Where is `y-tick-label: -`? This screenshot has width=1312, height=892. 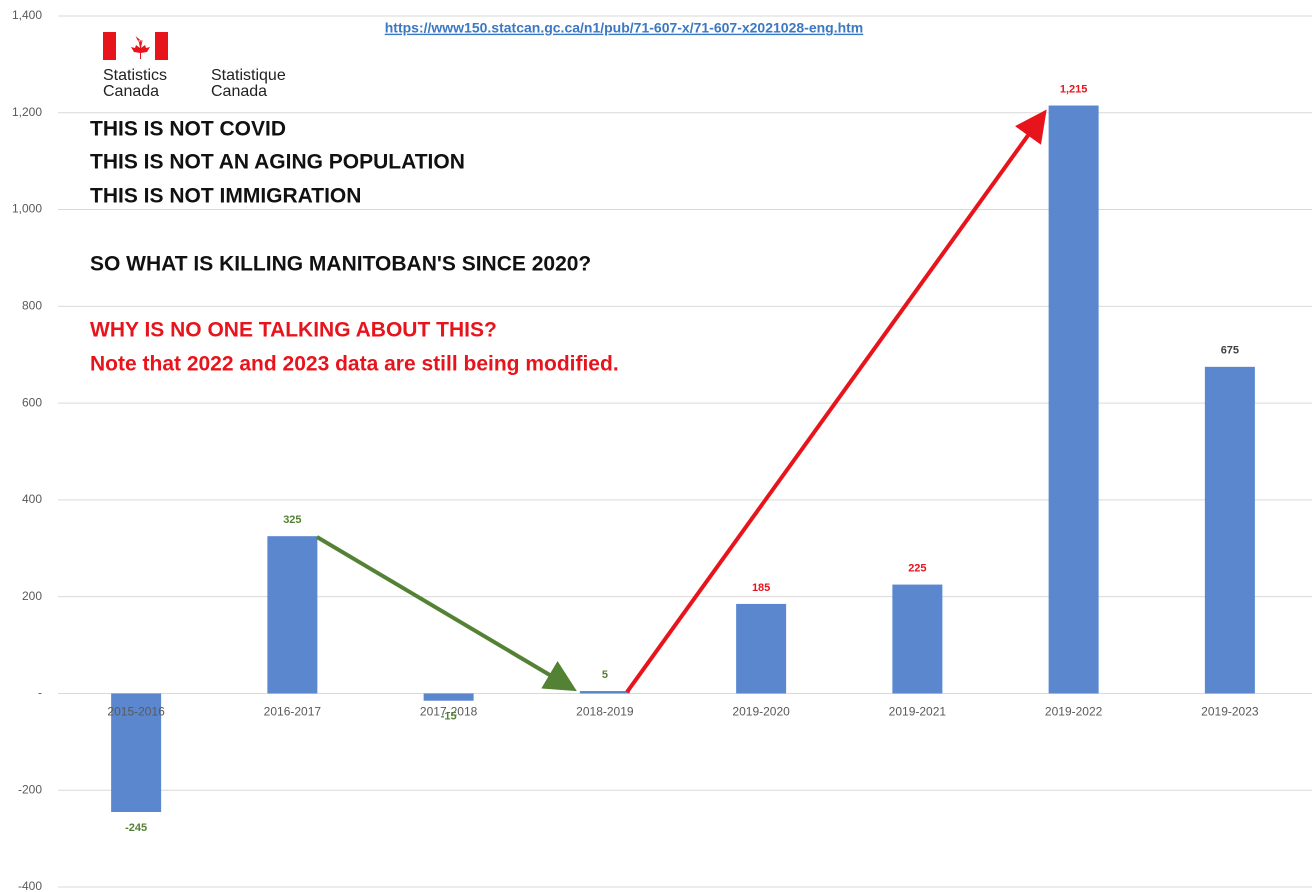
y-tick-label: - is located at coordinates (40, 693).